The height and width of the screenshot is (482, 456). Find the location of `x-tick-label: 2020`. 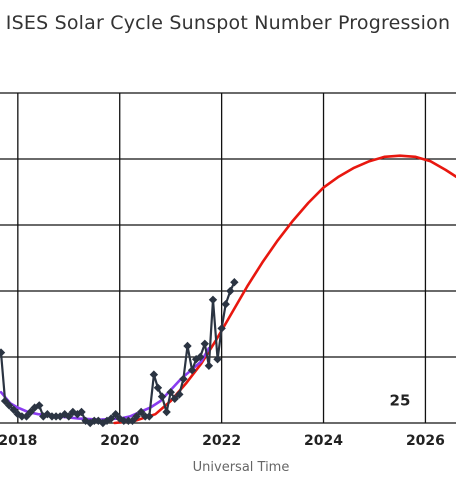

x-tick-label: 2020 is located at coordinates (119, 441).